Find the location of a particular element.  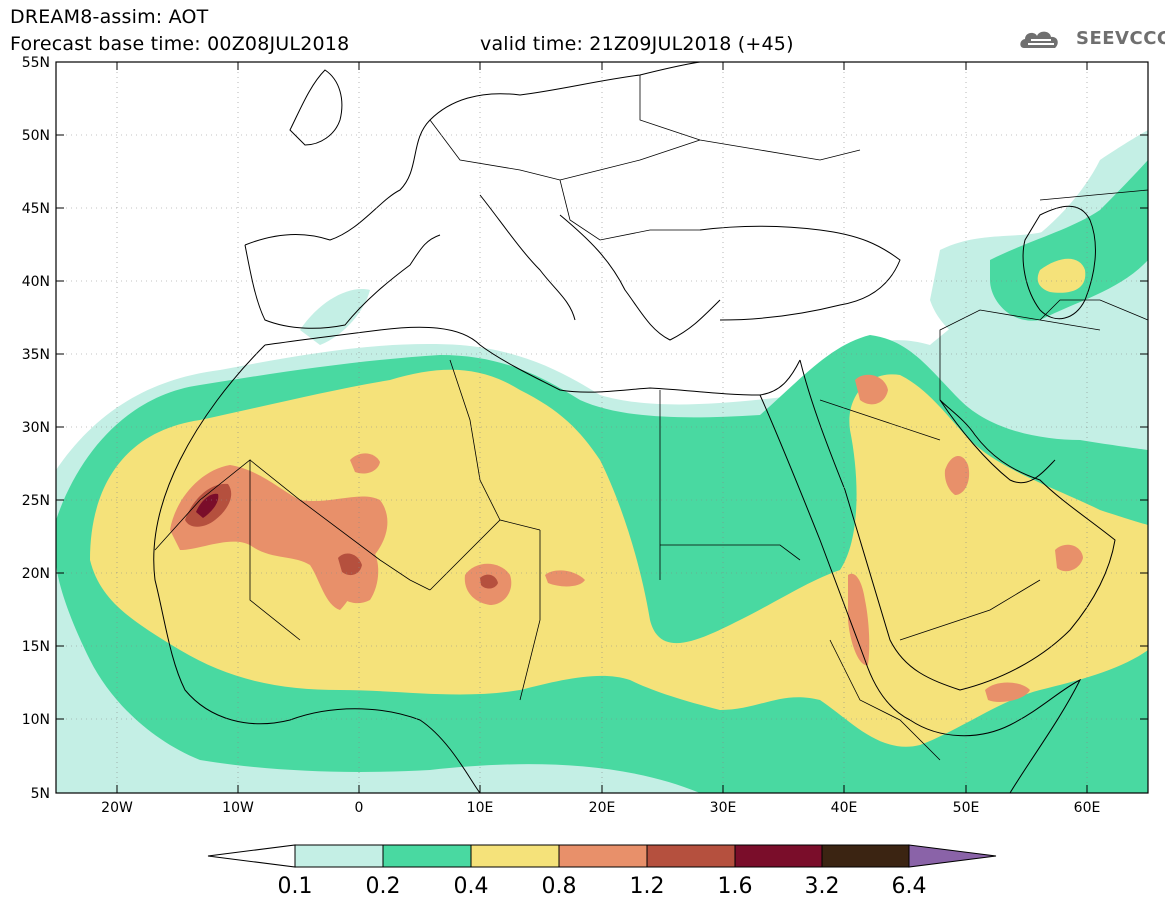

coastline-iberia is located at coordinates (342, 281).